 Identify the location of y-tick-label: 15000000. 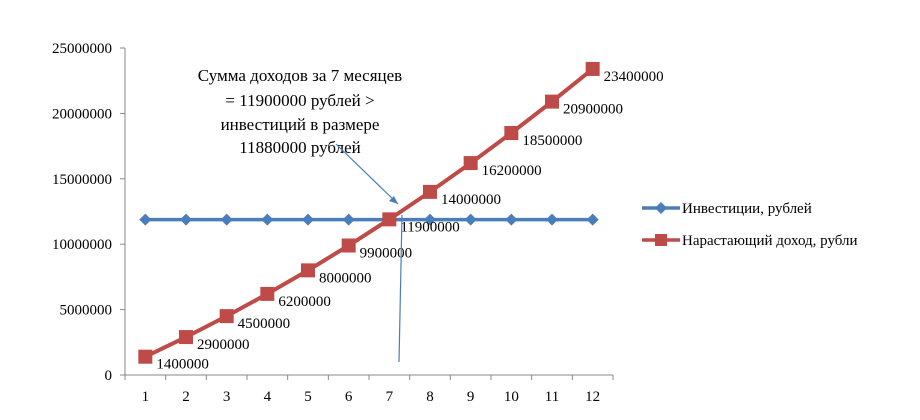
(82, 180).